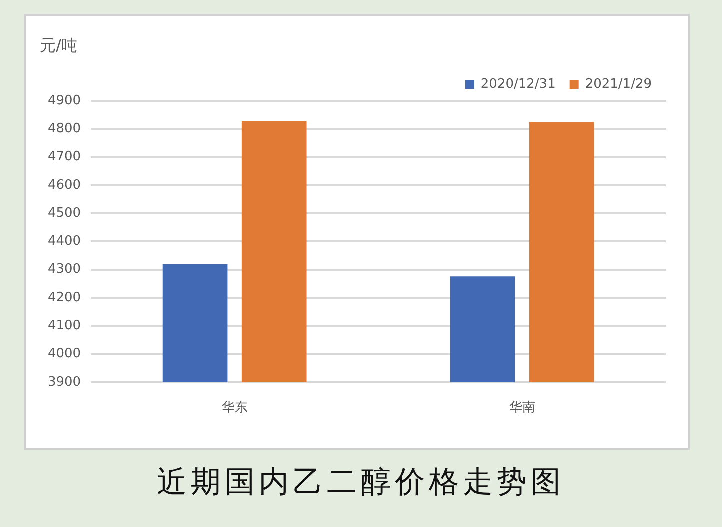 The height and width of the screenshot is (527, 722). What do you see at coordinates (65, 100) in the screenshot?
I see `y-tick-label: 4900` at bounding box center [65, 100].